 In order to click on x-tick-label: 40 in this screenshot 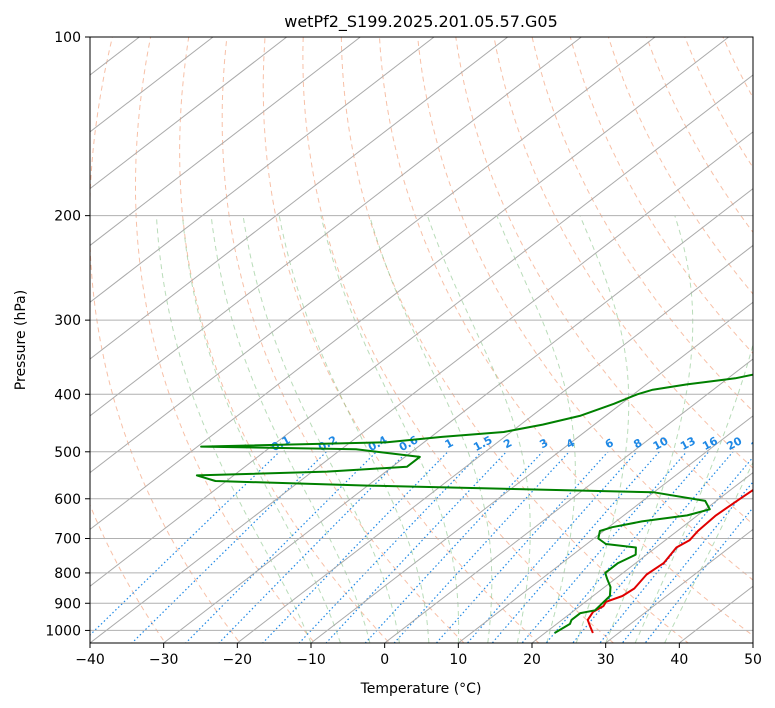, I will do `click(679, 660)`.